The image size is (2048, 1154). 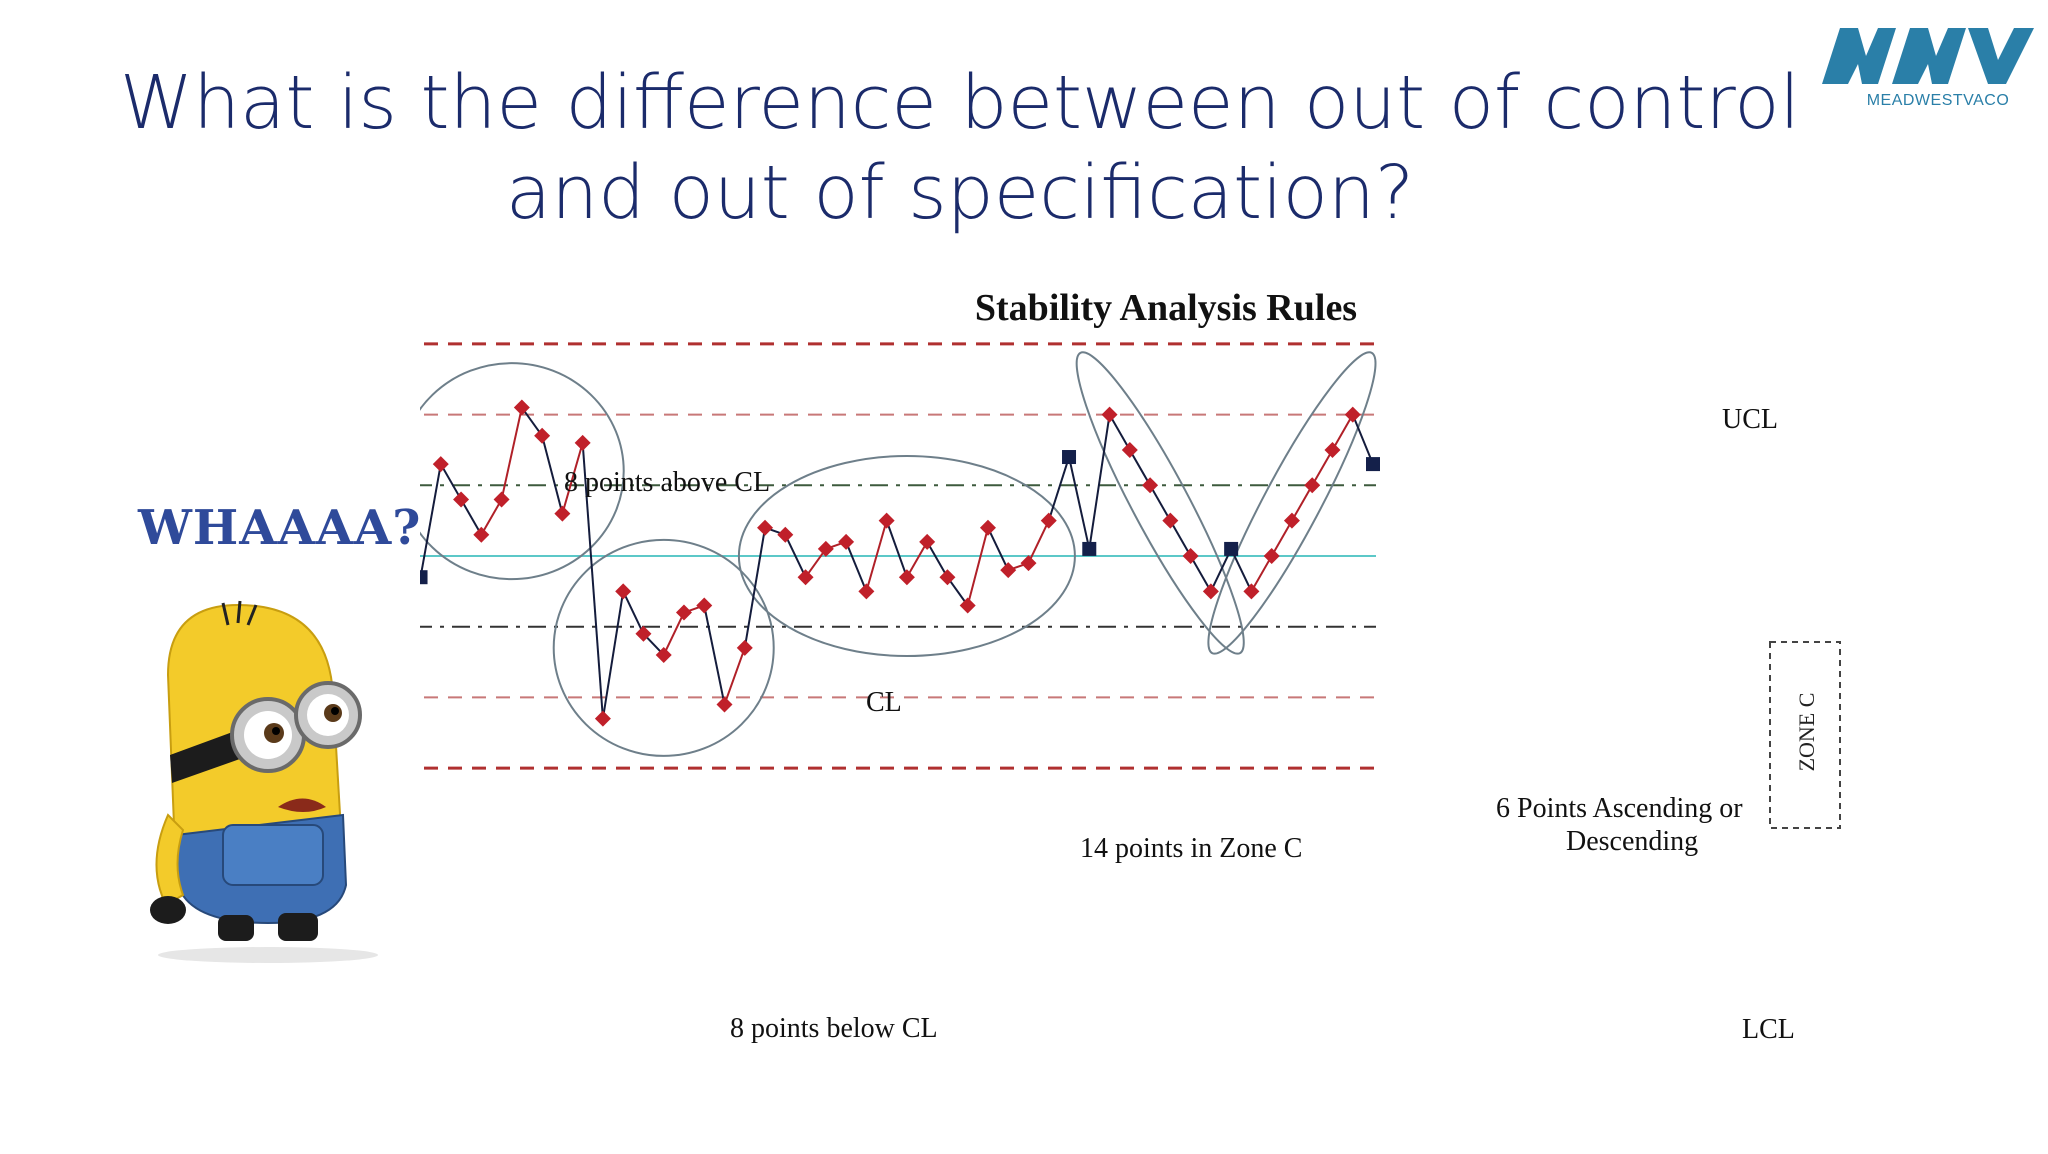 I want to click on zone-c-box: ZONE C, so click(x=1805, y=735).